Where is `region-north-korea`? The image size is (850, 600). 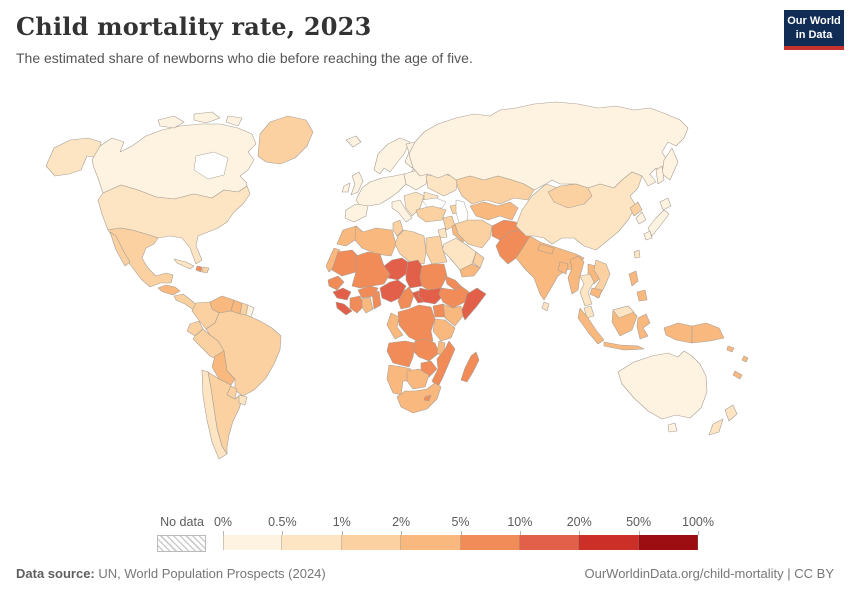 region-north-korea is located at coordinates (636, 209).